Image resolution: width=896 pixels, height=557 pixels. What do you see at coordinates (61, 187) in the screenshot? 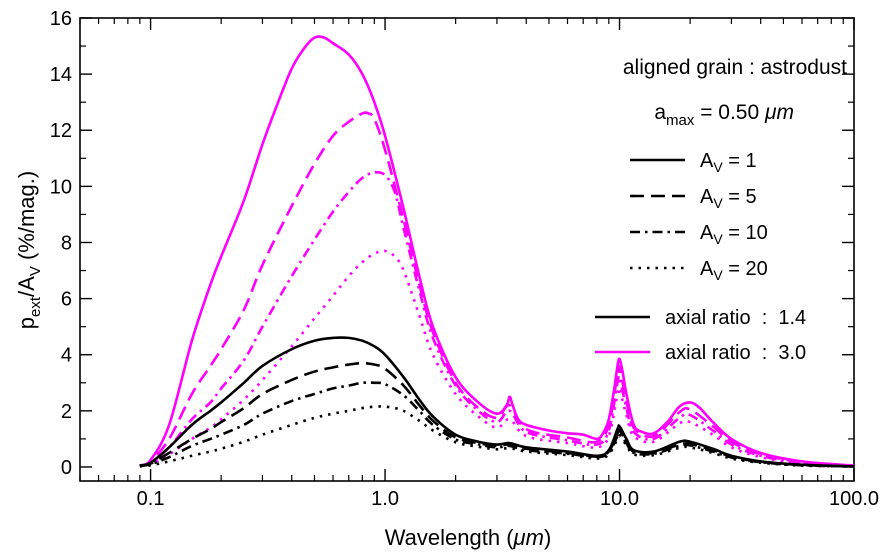
I see `y-tick-label: 10` at bounding box center [61, 187].